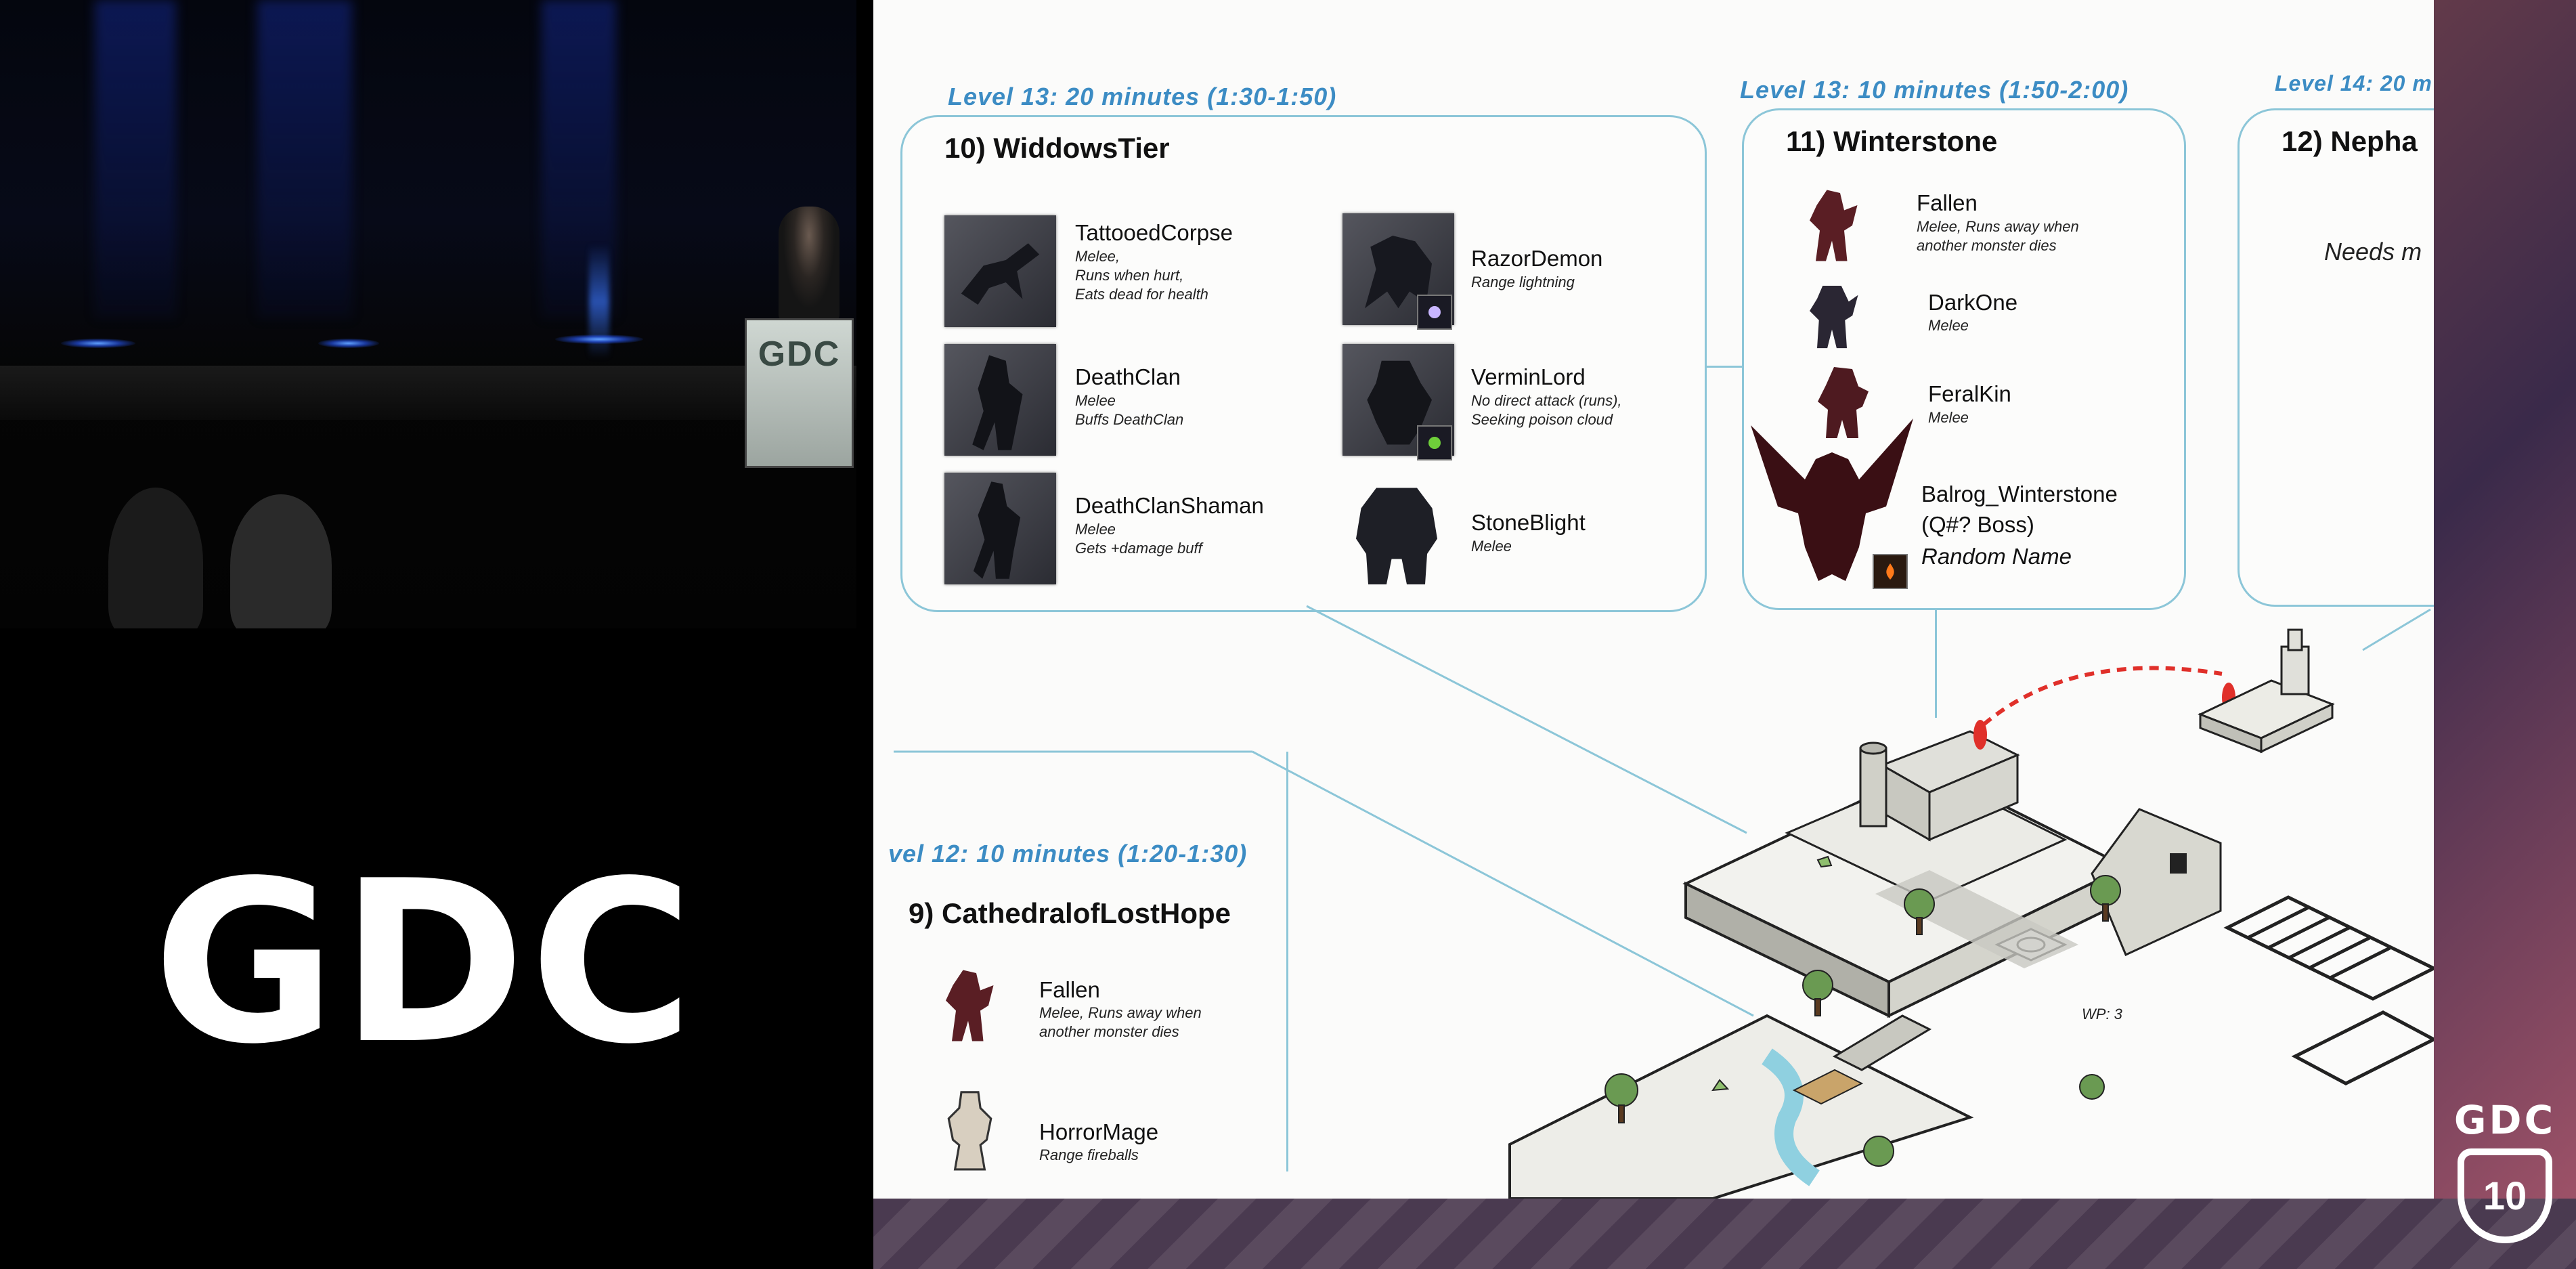 The image size is (2576, 1269). What do you see at coordinates (1141, 294) in the screenshot?
I see `monster-desc: Eats dead for health` at bounding box center [1141, 294].